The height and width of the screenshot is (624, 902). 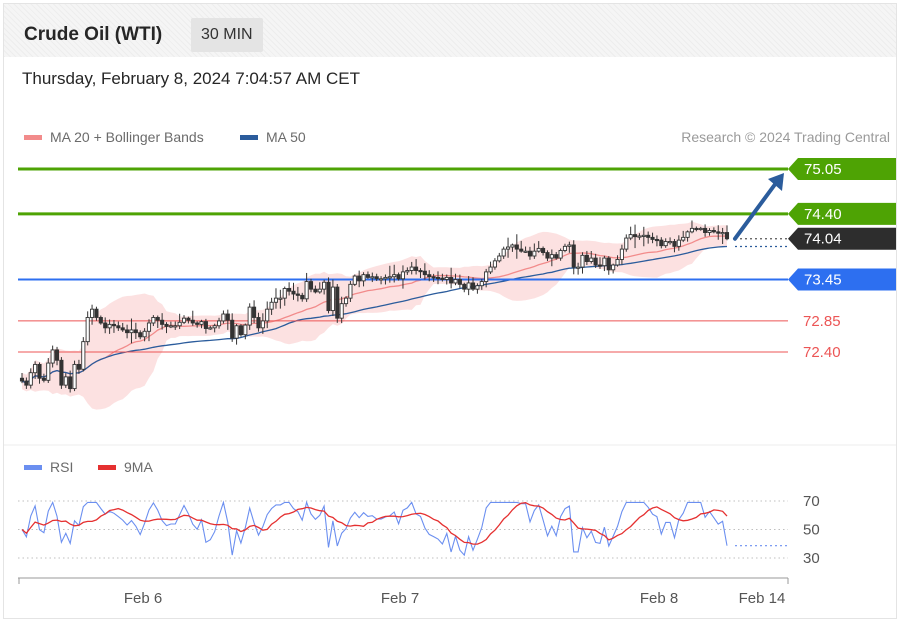 What do you see at coordinates (659, 598) in the screenshot?
I see `x-tick-label: Feb 8` at bounding box center [659, 598].